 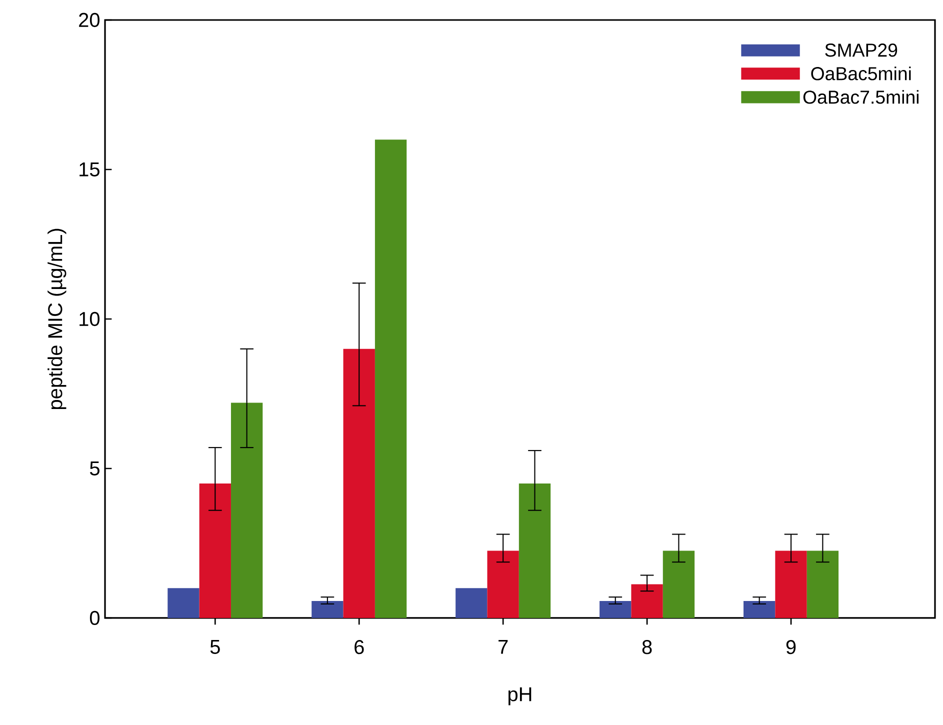 What do you see at coordinates (359, 647) in the screenshot?
I see `x-tick-label: 6` at bounding box center [359, 647].